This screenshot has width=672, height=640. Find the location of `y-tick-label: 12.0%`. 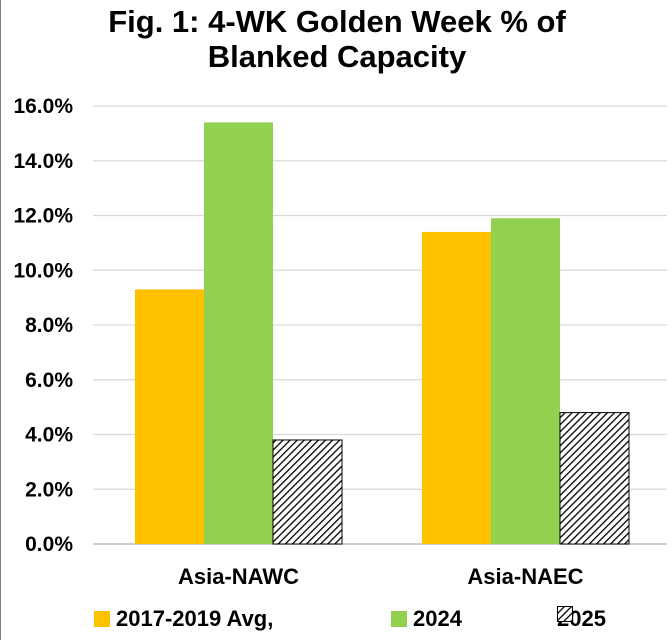

y-tick-label: 12.0% is located at coordinates (43, 216).